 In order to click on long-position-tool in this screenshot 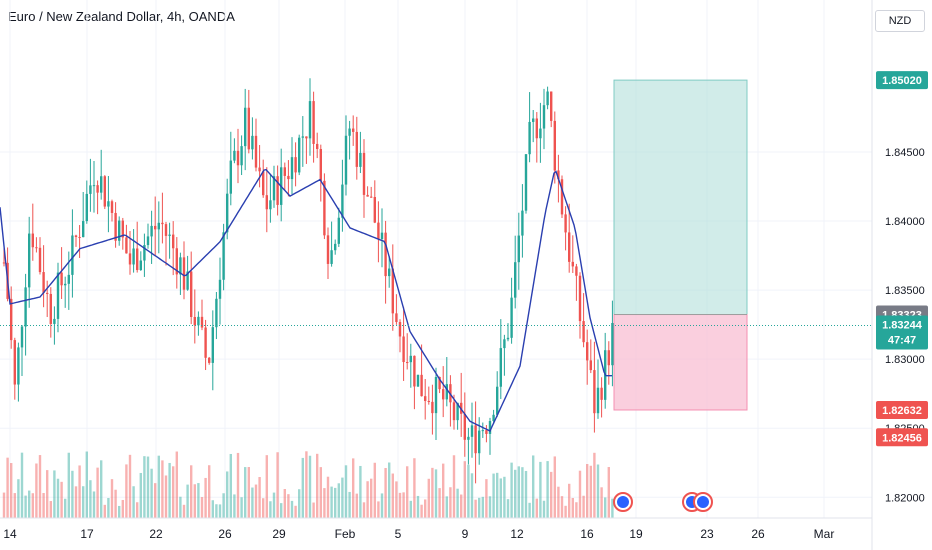, I will do `click(680, 245)`.